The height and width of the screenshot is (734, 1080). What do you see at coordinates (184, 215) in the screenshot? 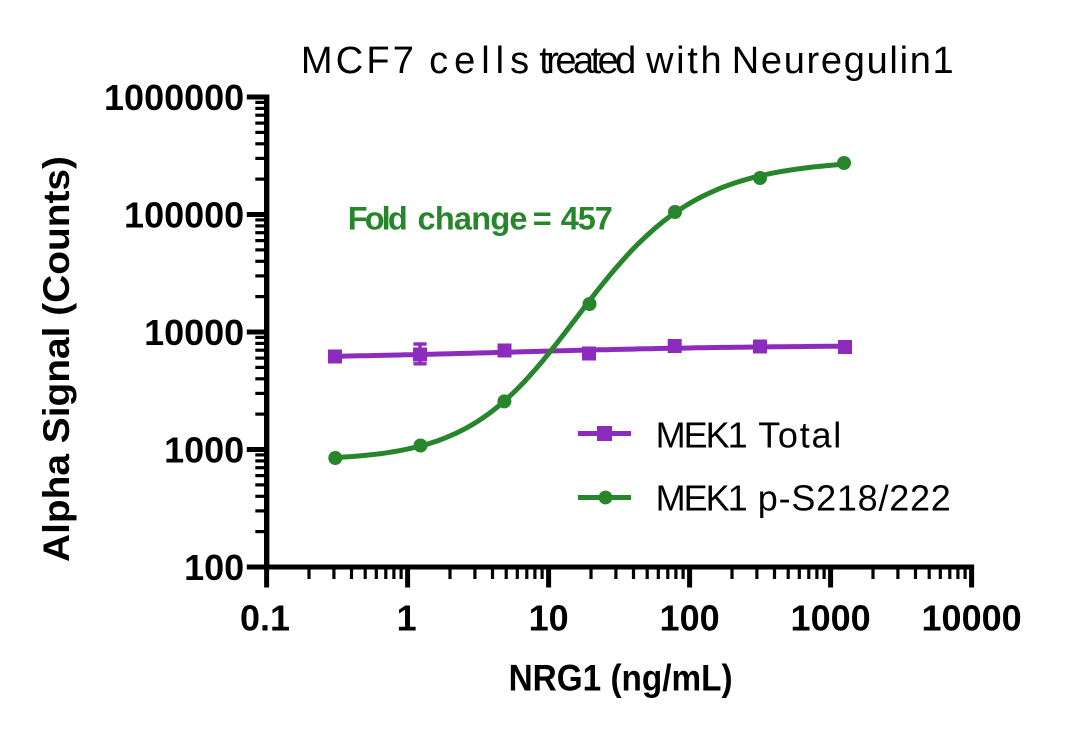
I see `svg-text: 100000` at bounding box center [184, 215].